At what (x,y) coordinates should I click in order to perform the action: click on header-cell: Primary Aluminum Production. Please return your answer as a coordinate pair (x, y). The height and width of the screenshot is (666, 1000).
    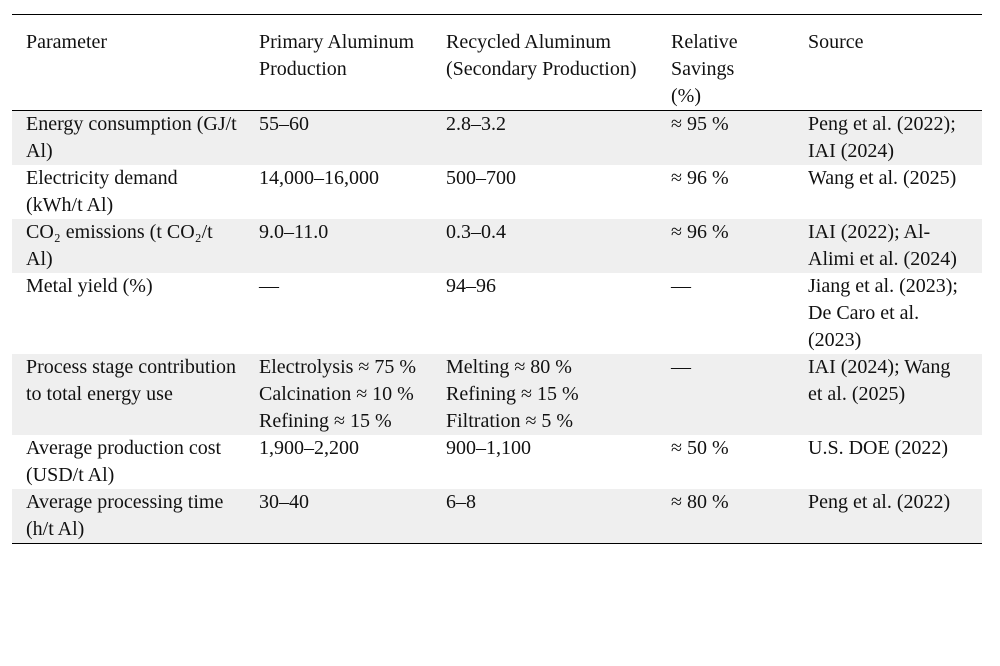
    Looking at the image, I should click on (340, 62).